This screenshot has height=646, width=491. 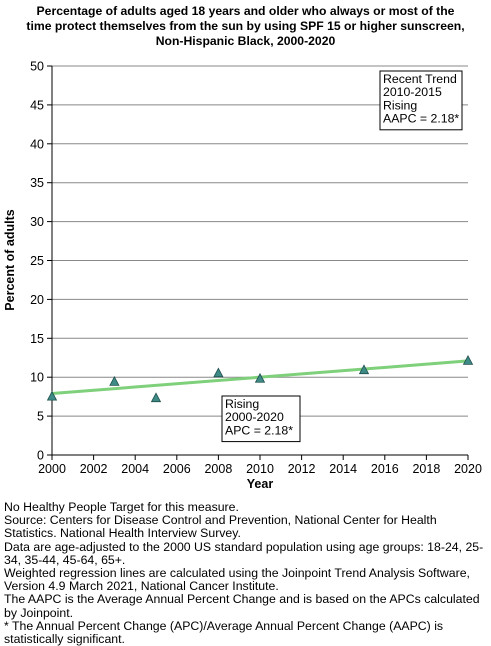 I want to click on chart-title-line: Non-Hispanic Black, 2000-2020, so click(x=245, y=41).